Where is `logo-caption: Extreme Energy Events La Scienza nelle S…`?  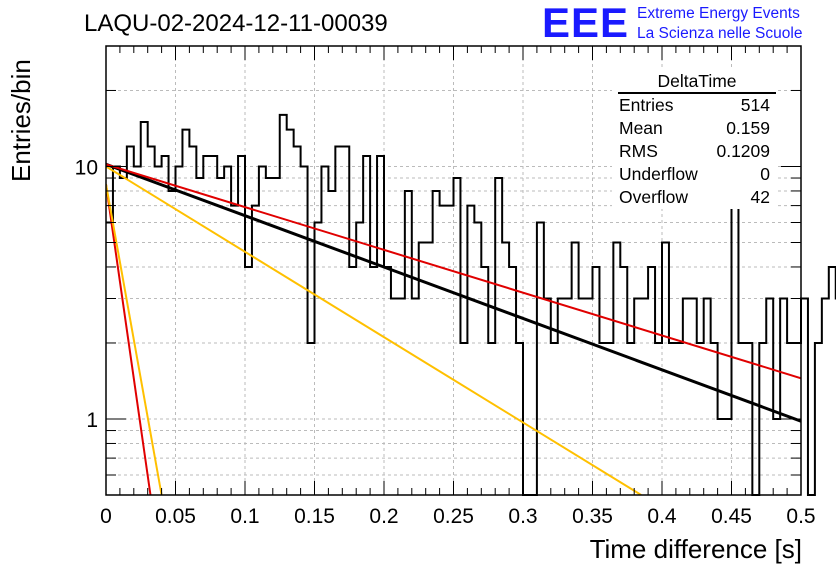
logo-caption: Extreme Energy Events La Scienza nelle S… is located at coordinates (719, 24).